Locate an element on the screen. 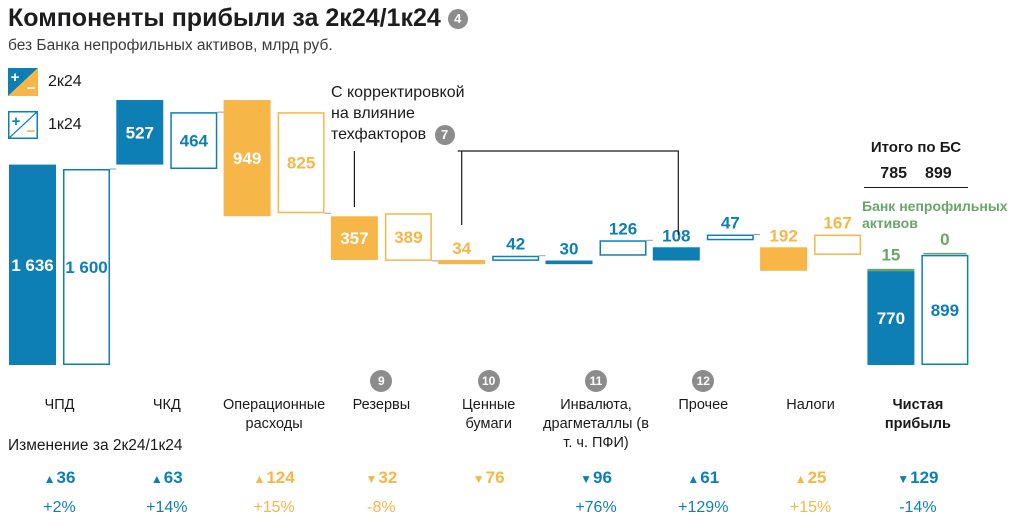 The height and width of the screenshot is (526, 1020). delta-fx: ▼96 is located at coordinates (596, 477).